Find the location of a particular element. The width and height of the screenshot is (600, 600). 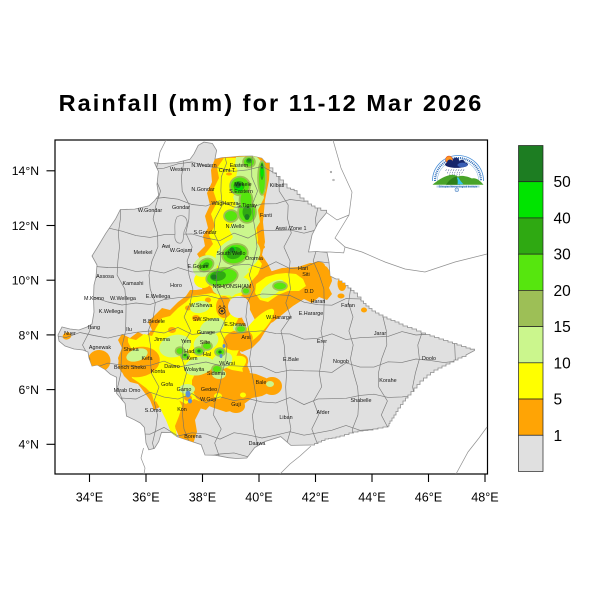

svg-text: Had. is located at coordinates (189, 352).